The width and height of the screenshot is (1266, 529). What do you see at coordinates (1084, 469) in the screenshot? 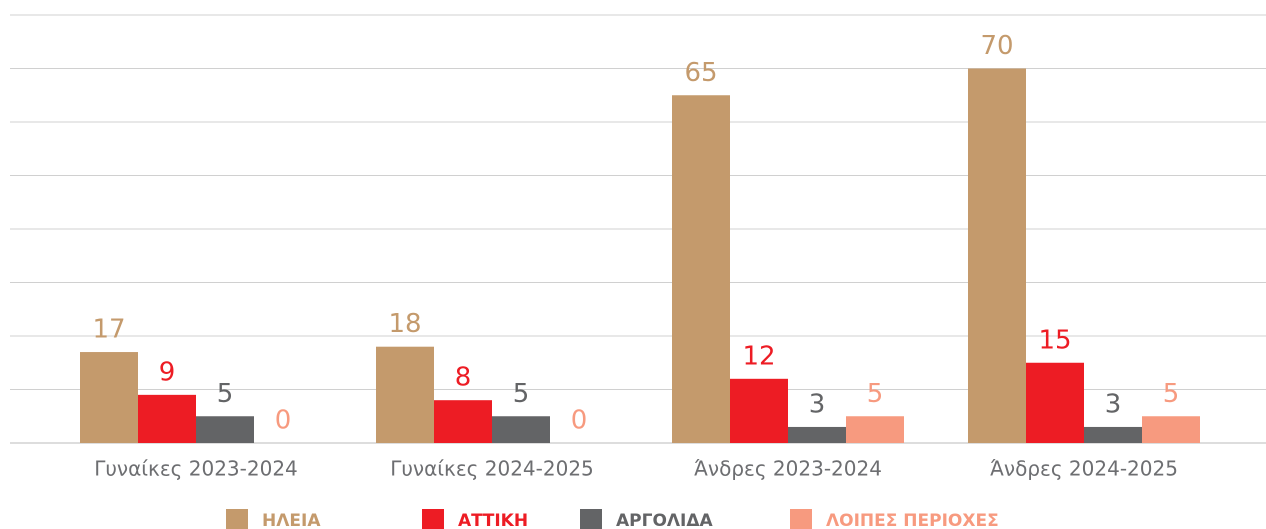
I see `x-tick-label: Άνδρες 2024-2025` at bounding box center [1084, 469].